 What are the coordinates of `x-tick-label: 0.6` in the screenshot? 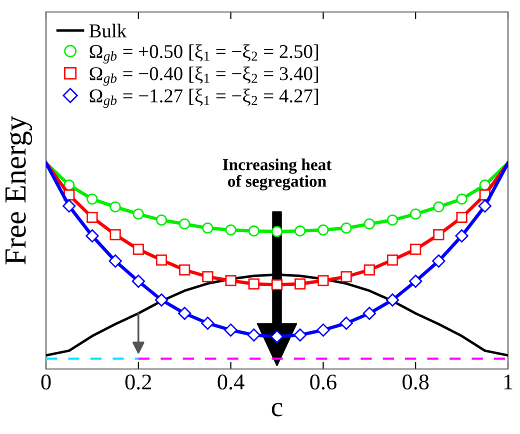 It's located at (323, 382).